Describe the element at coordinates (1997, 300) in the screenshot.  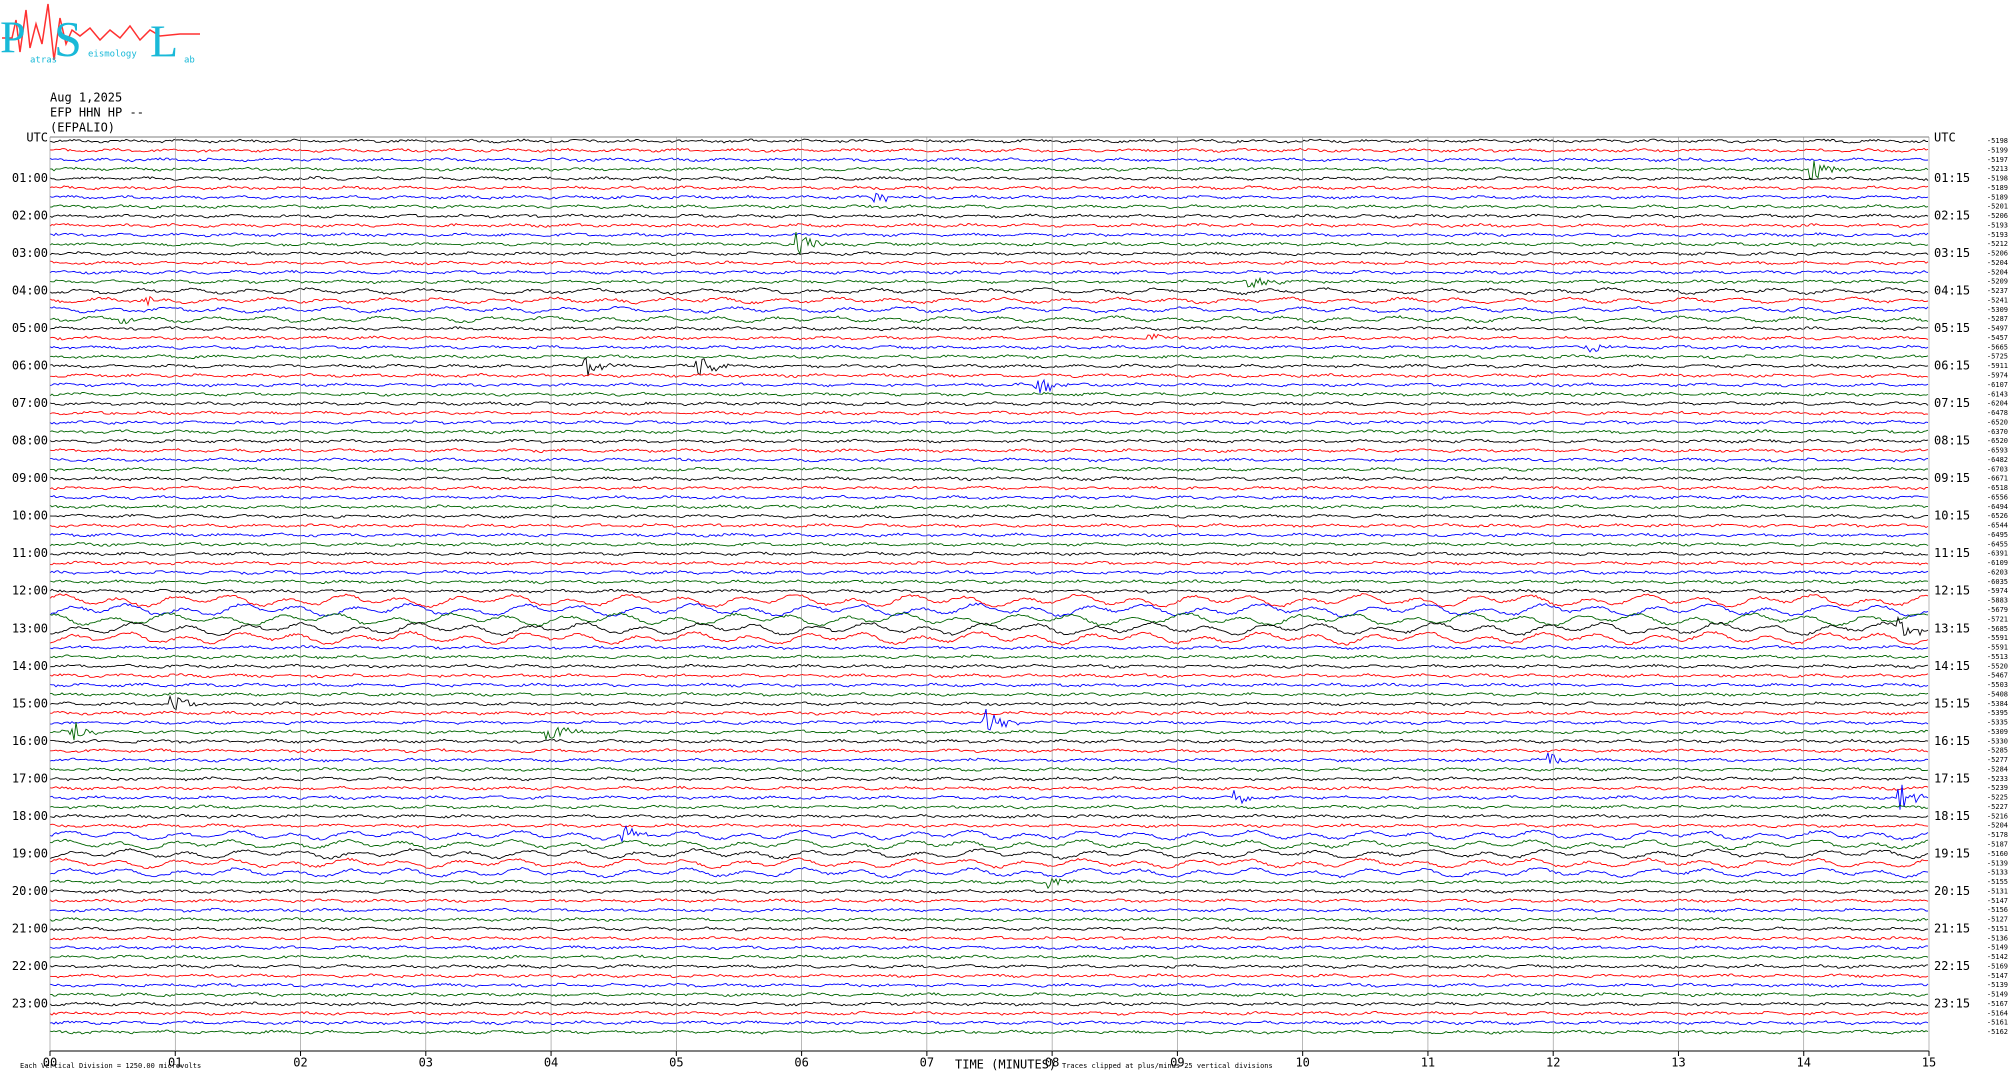
I see `trace-offset: -5241` at that location.